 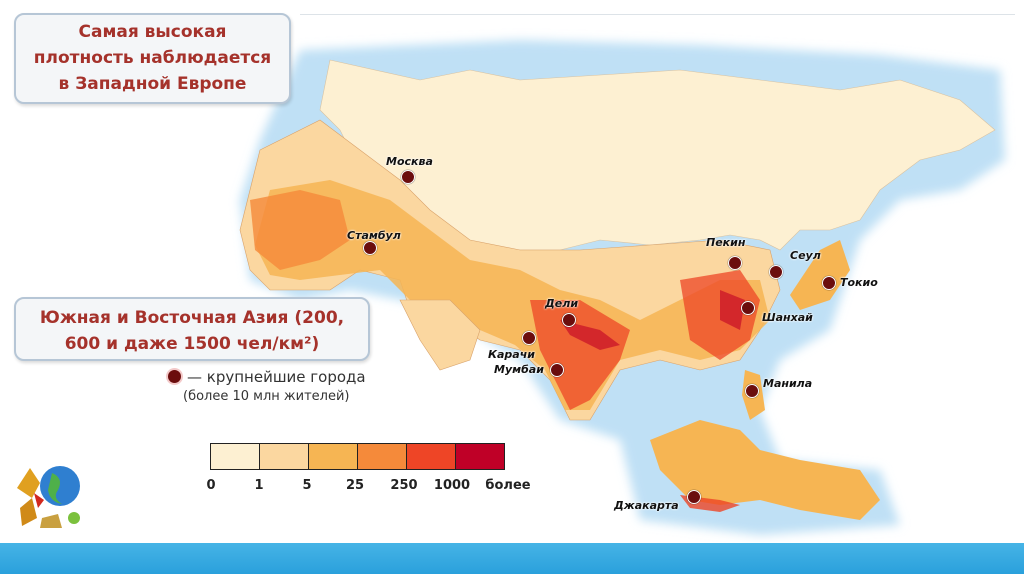 What do you see at coordinates (276, 377) in the screenshot?
I see `legend-city-label: — крупнейшие города` at bounding box center [276, 377].